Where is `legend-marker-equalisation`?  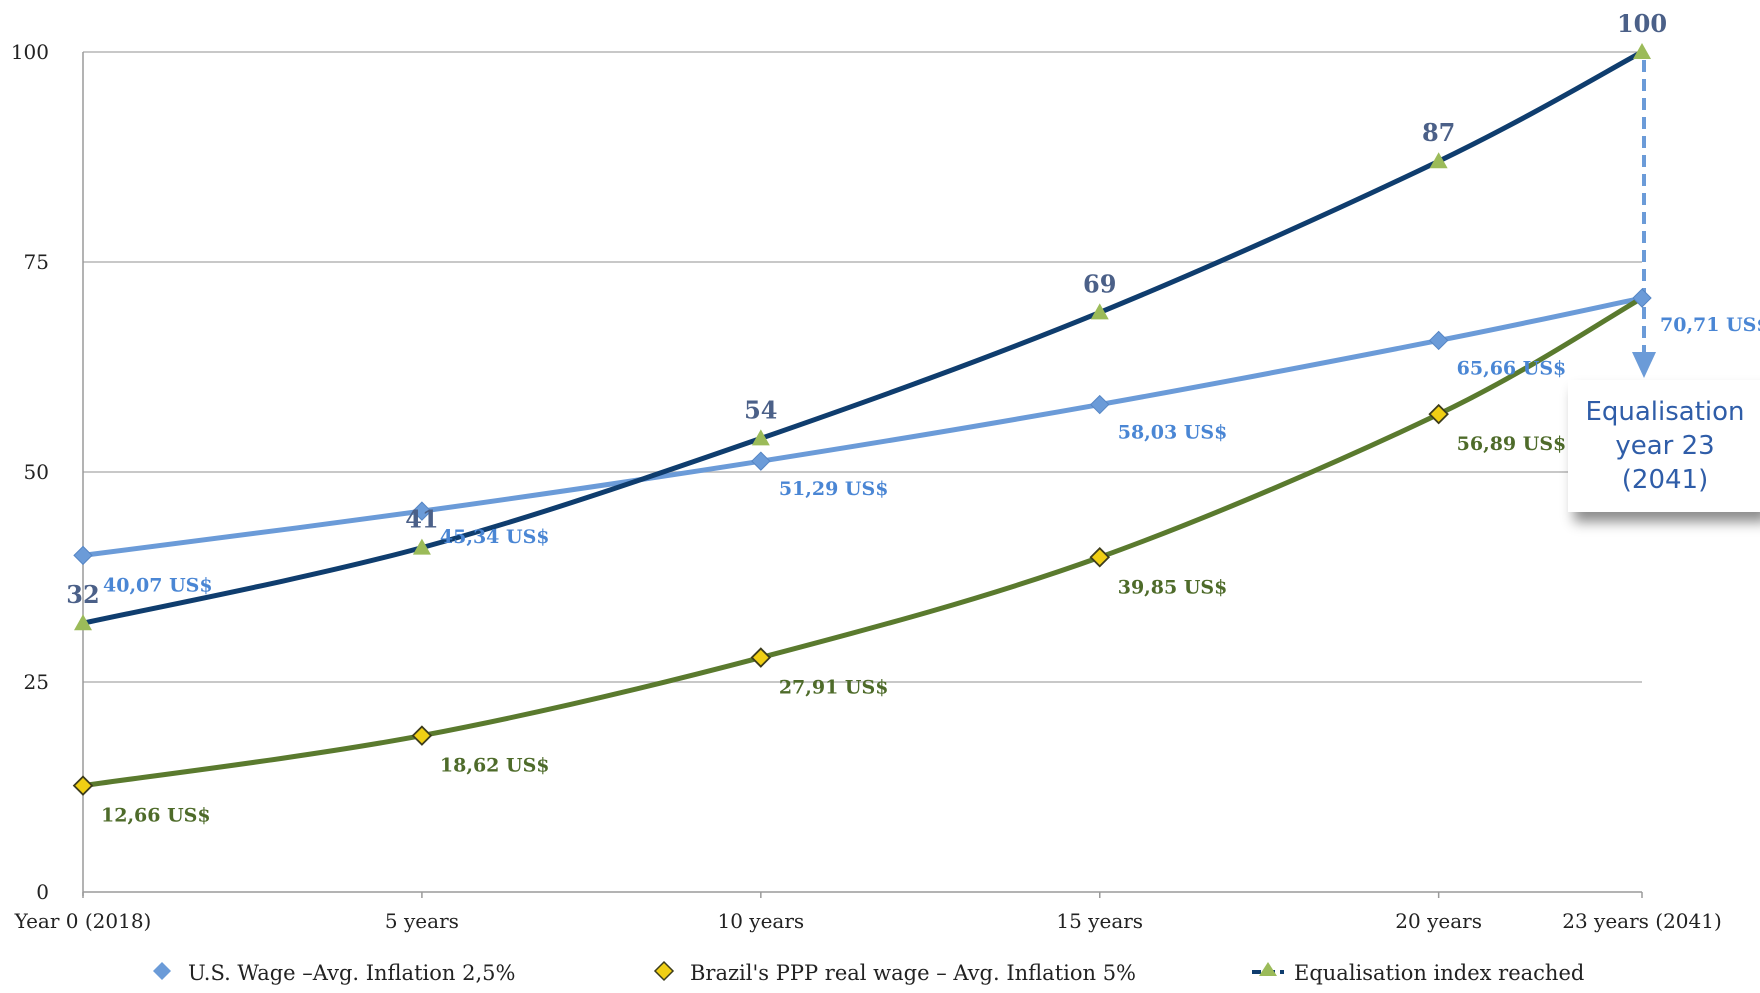 legend-marker-equalisation is located at coordinates (1268, 969).